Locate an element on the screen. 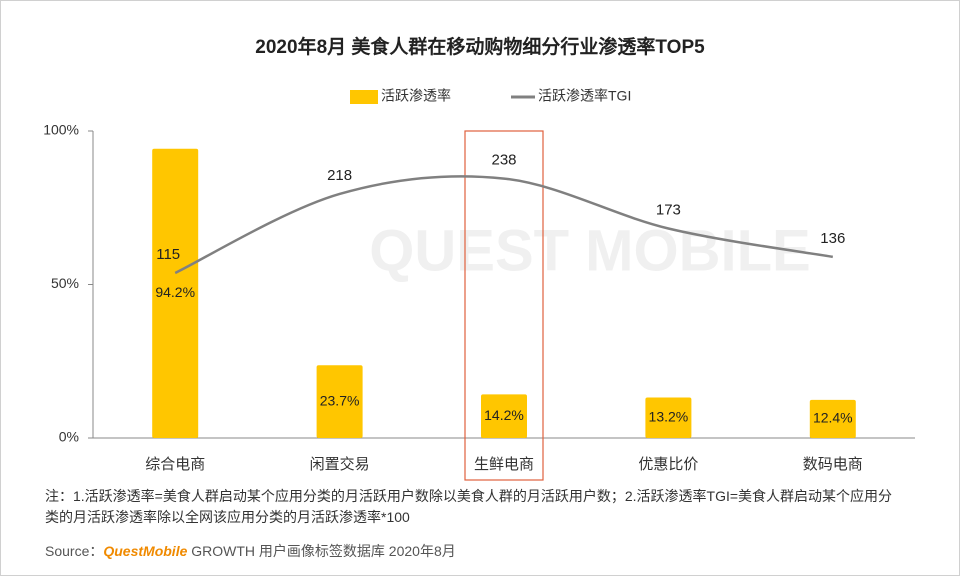 The image size is (960, 576). bar-value-label: 23.7% is located at coordinates (340, 400).